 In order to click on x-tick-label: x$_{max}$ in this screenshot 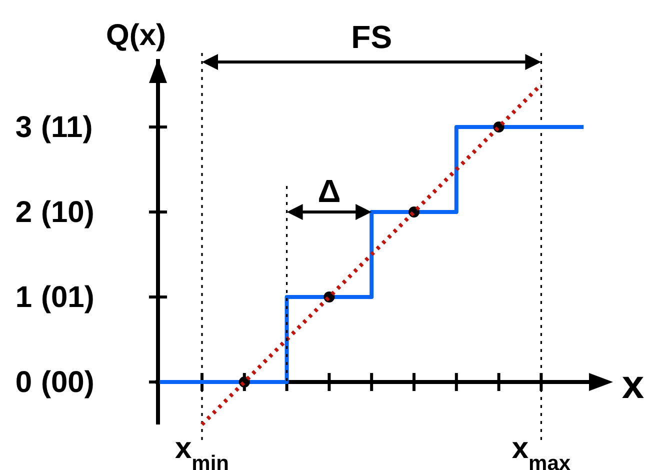, I will do `click(541, 451)`.